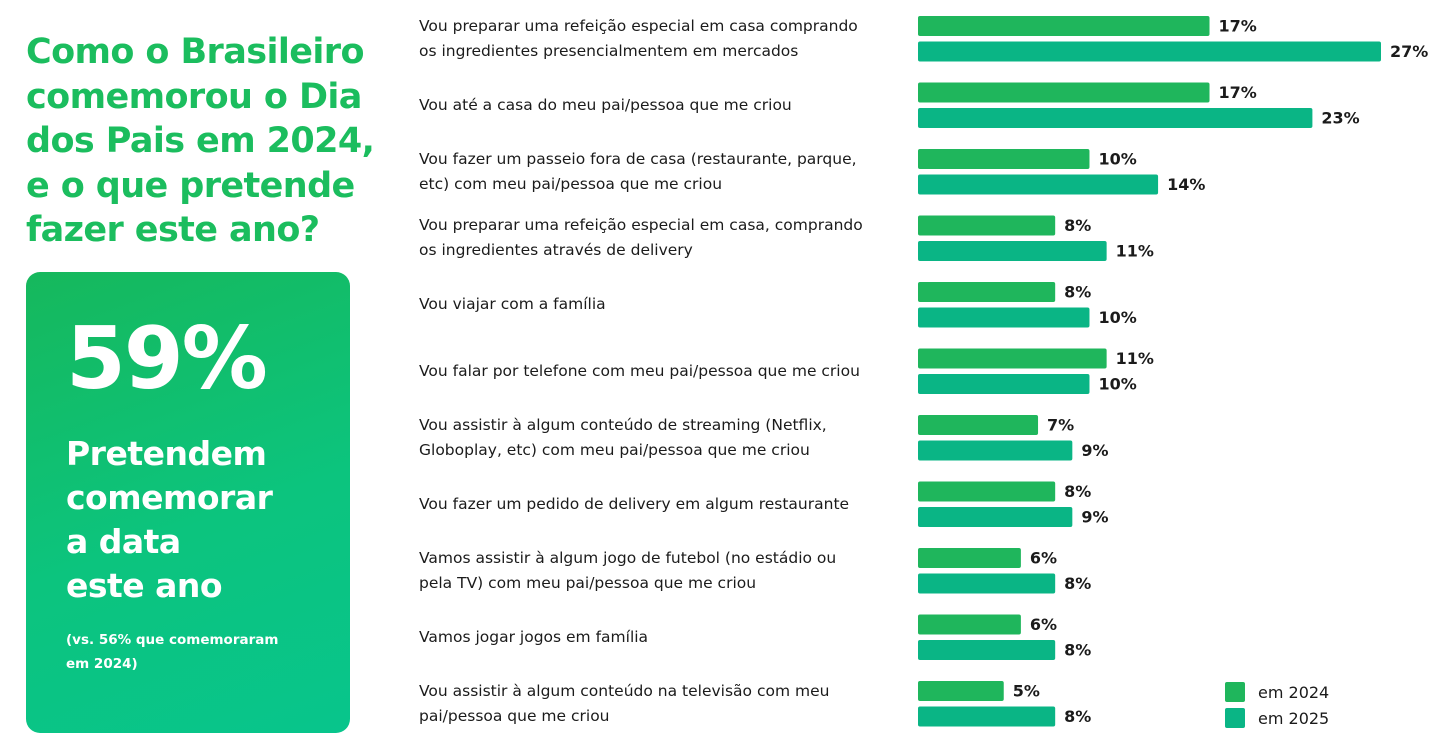 Image resolution: width=1456 pixels, height=746 pixels. I want to click on category-label-line: pai/pessoa que me criou, so click(514, 715).